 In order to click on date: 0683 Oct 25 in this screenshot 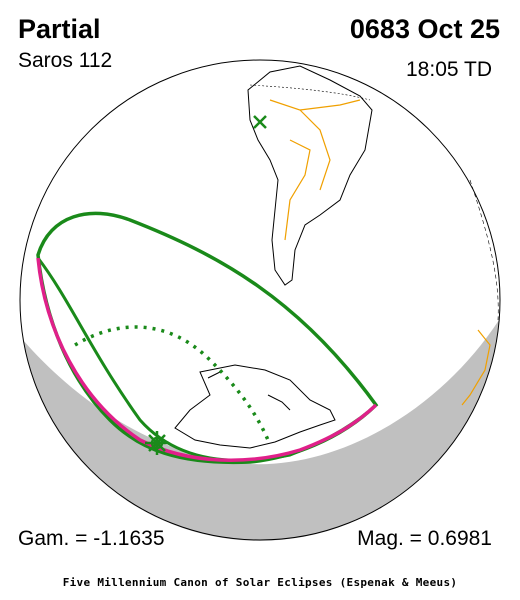, I will do `click(425, 29)`.